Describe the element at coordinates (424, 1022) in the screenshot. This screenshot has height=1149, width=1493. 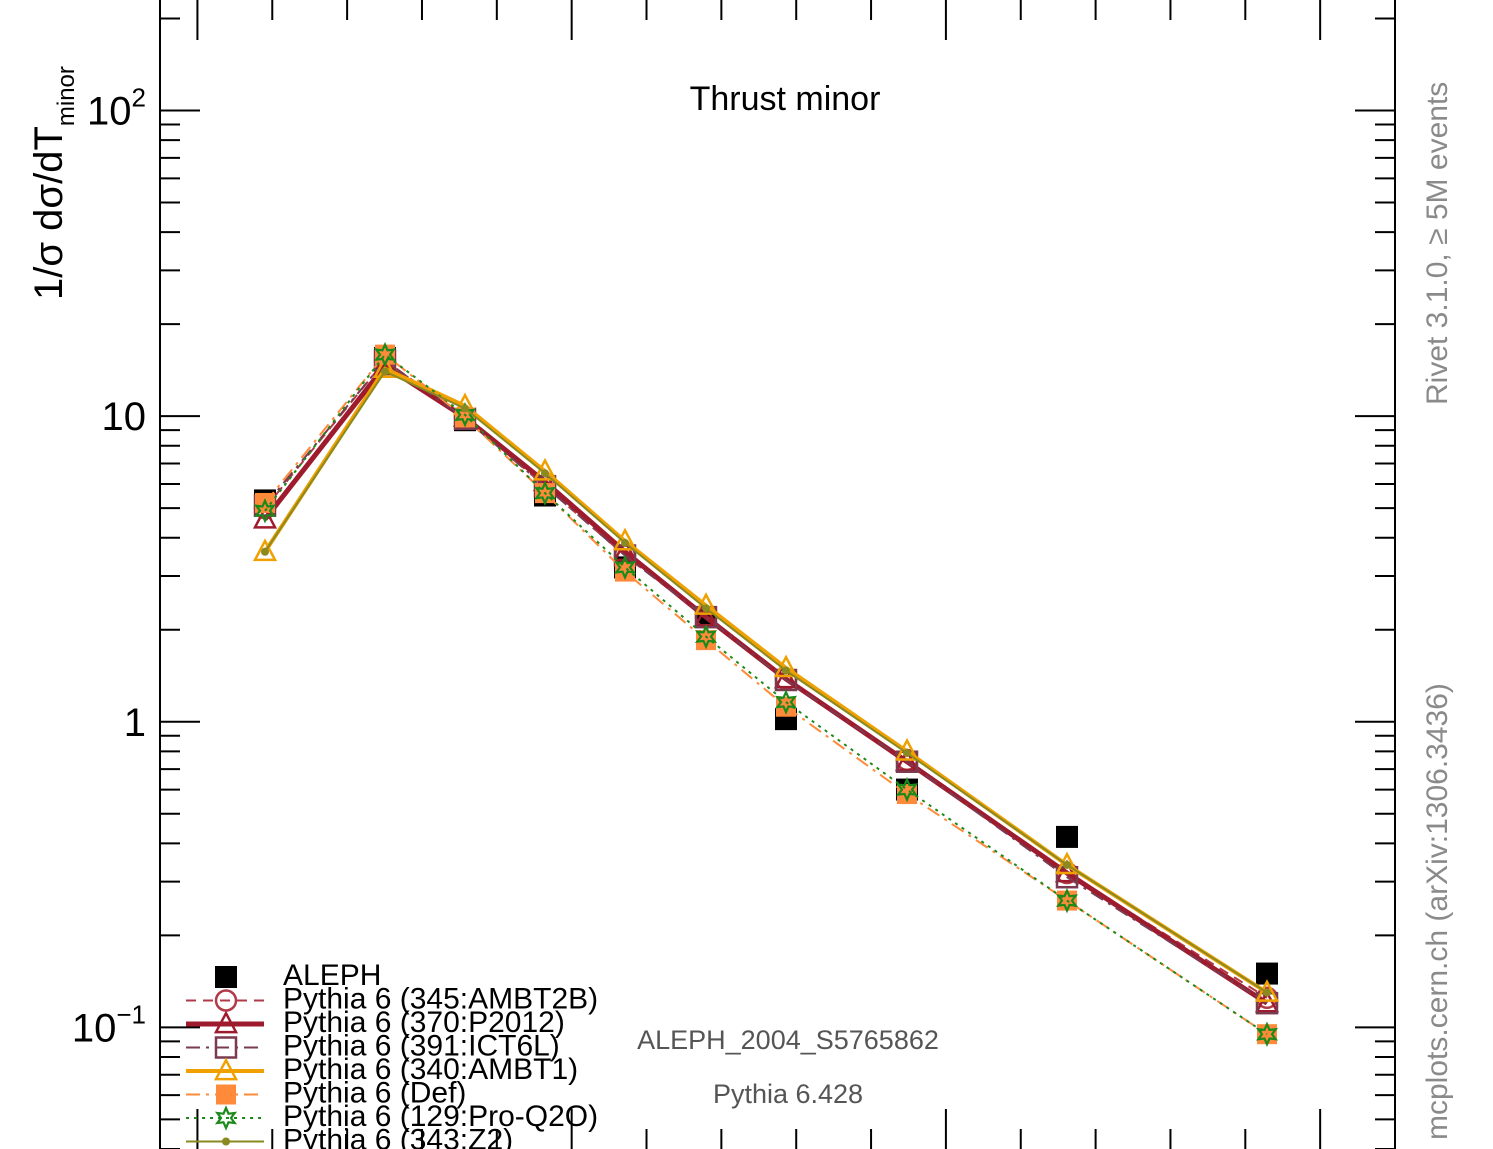
I see `legend-label: Pythia 6 (370:P2012)` at that location.